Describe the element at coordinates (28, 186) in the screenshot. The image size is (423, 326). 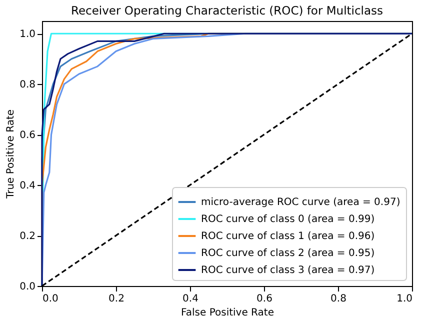
I see `y-tick-label: 0.4` at that location.